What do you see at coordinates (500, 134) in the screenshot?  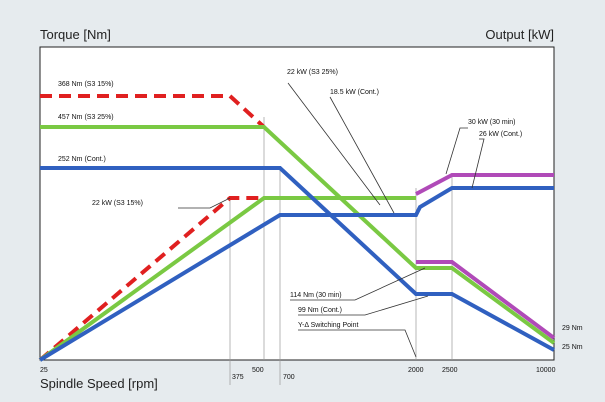 I see `annotation-label: 26 kW (Cont.)` at bounding box center [500, 134].